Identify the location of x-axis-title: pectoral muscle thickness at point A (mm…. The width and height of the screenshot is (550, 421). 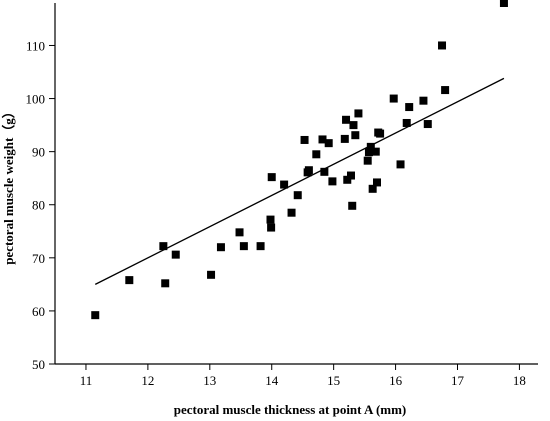
(290, 409).